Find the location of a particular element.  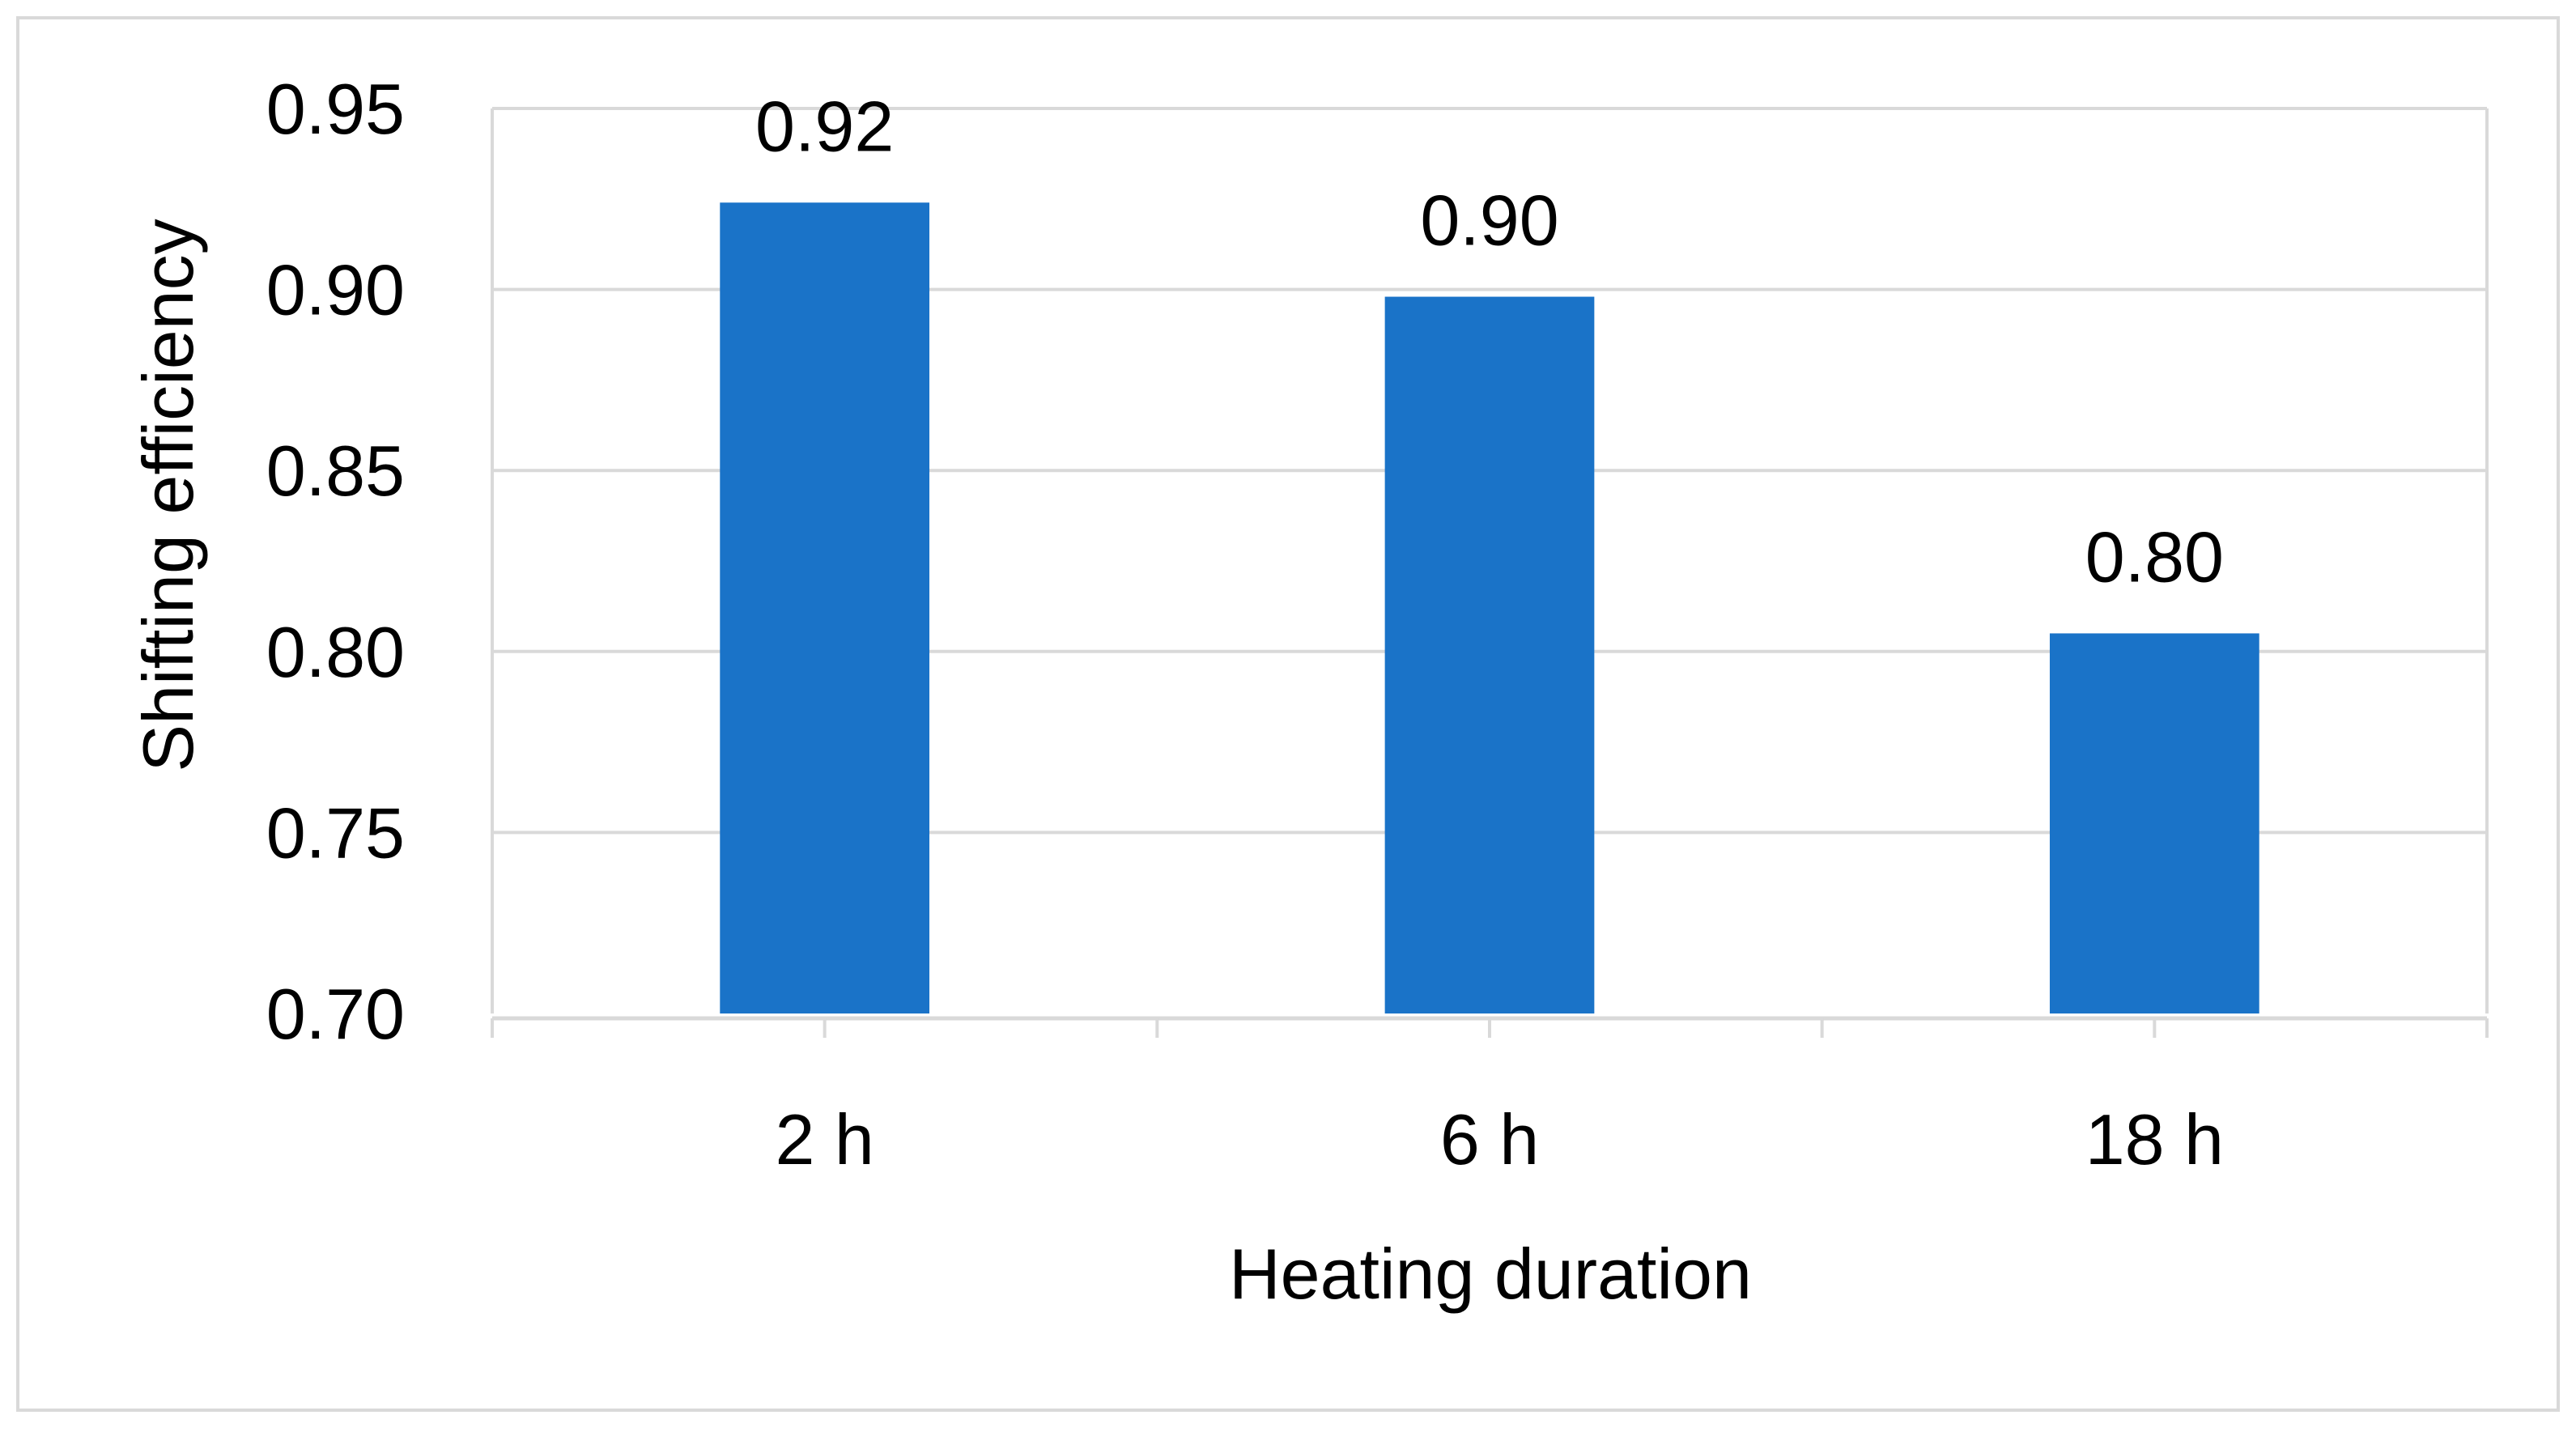

data-label: 0.90 is located at coordinates (1489, 221).